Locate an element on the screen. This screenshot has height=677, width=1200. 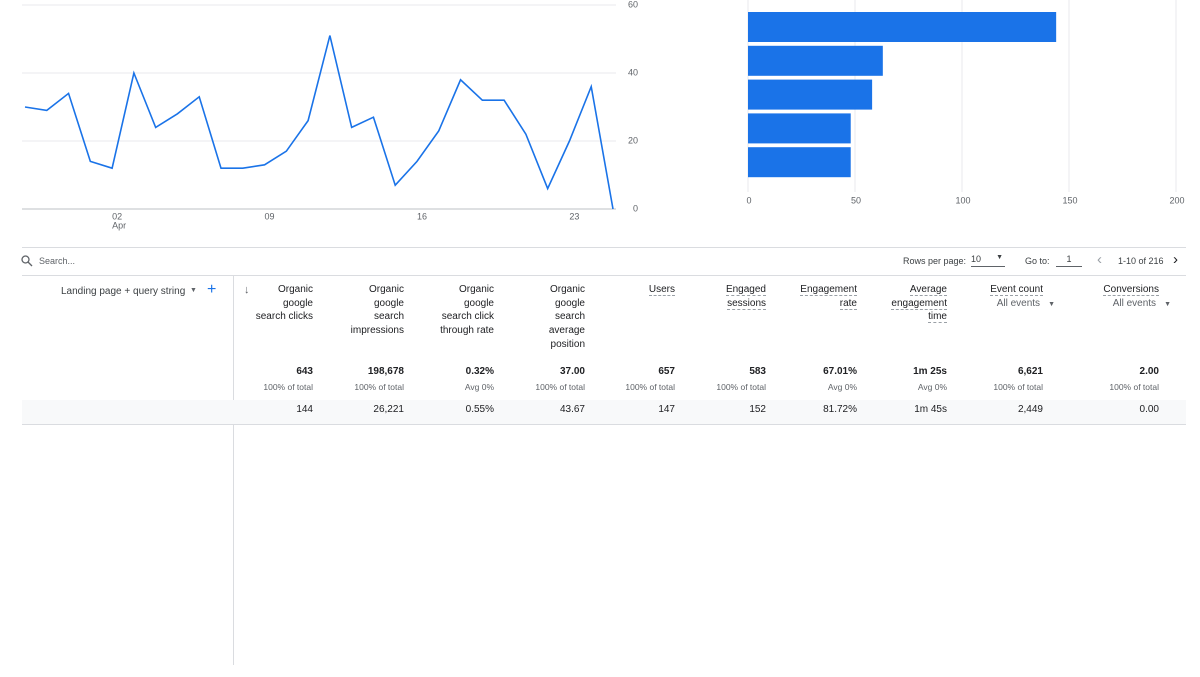
column-header: Users is located at coordinates (661, 290).